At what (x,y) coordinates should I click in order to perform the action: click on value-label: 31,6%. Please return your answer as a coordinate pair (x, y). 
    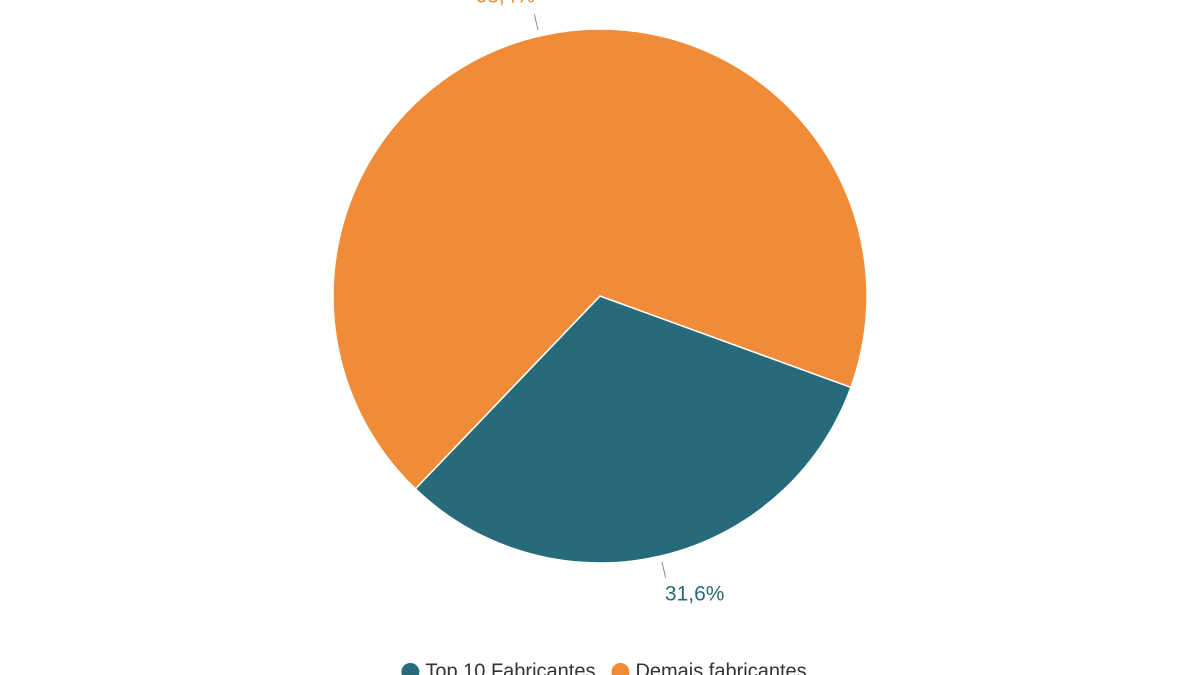
    Looking at the image, I should click on (695, 594).